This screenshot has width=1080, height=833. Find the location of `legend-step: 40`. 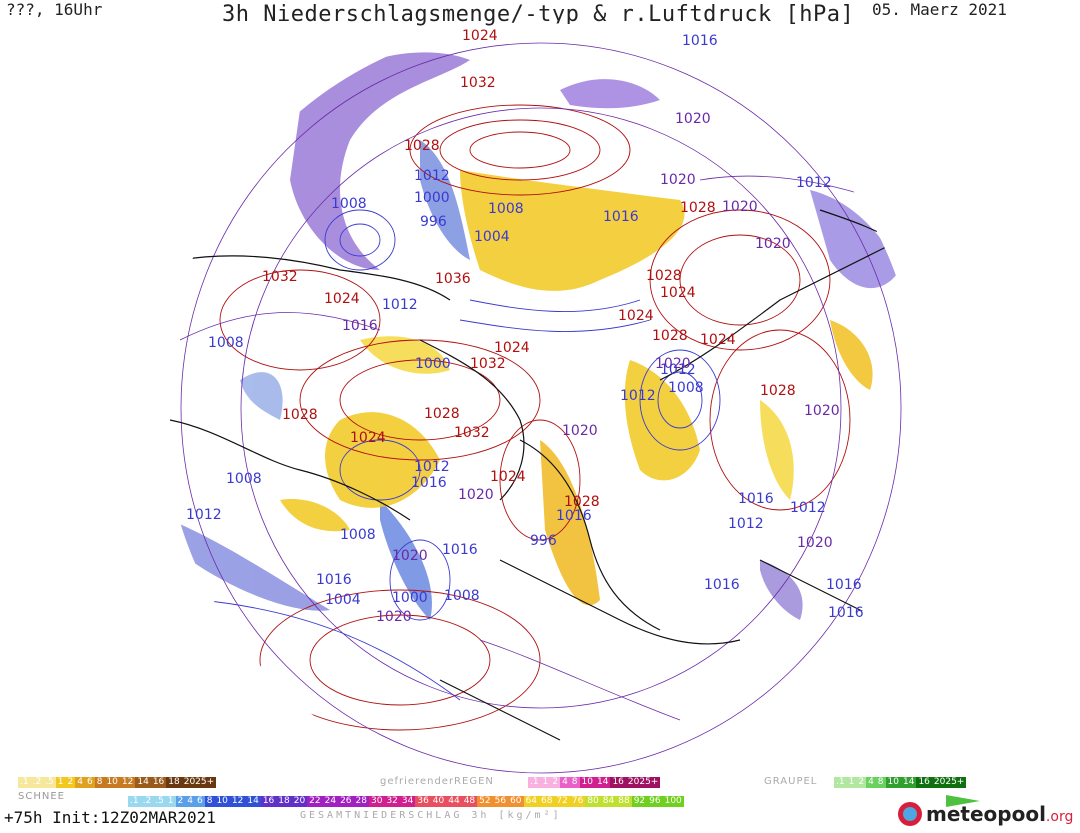

legend-step: 40 is located at coordinates (438, 801).